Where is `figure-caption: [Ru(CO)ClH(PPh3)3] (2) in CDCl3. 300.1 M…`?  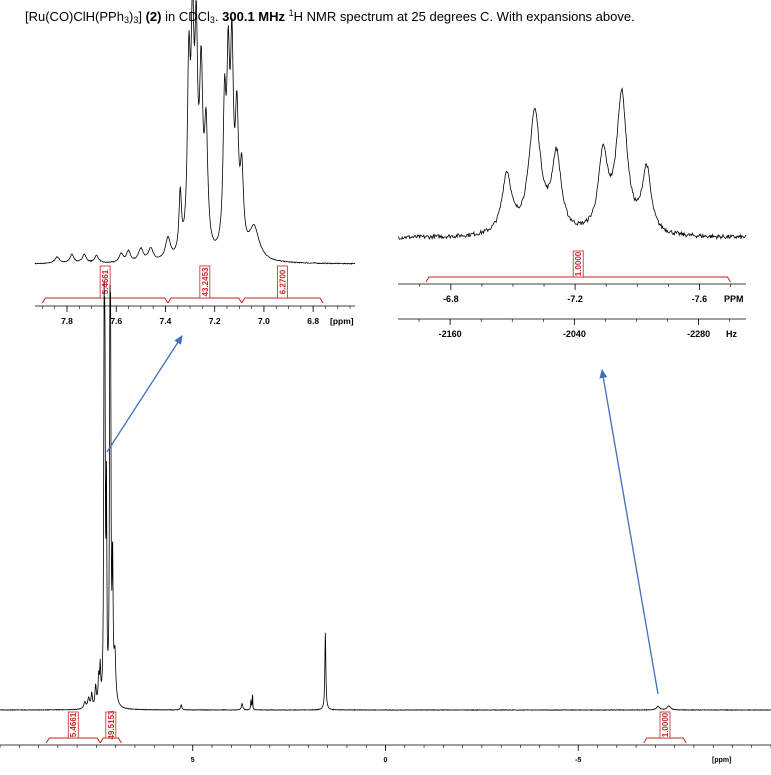
figure-caption: [Ru(CO)ClH(PPh3)3] (2) in CDCl3. 300.1 M… is located at coordinates (395, 16).